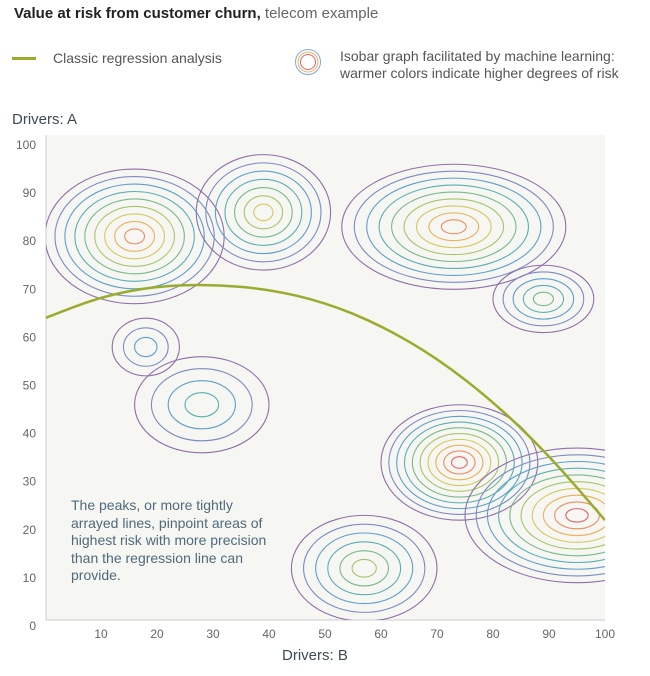 This screenshot has height=676, width=650. I want to click on y-tick-label: 20, so click(30, 530).